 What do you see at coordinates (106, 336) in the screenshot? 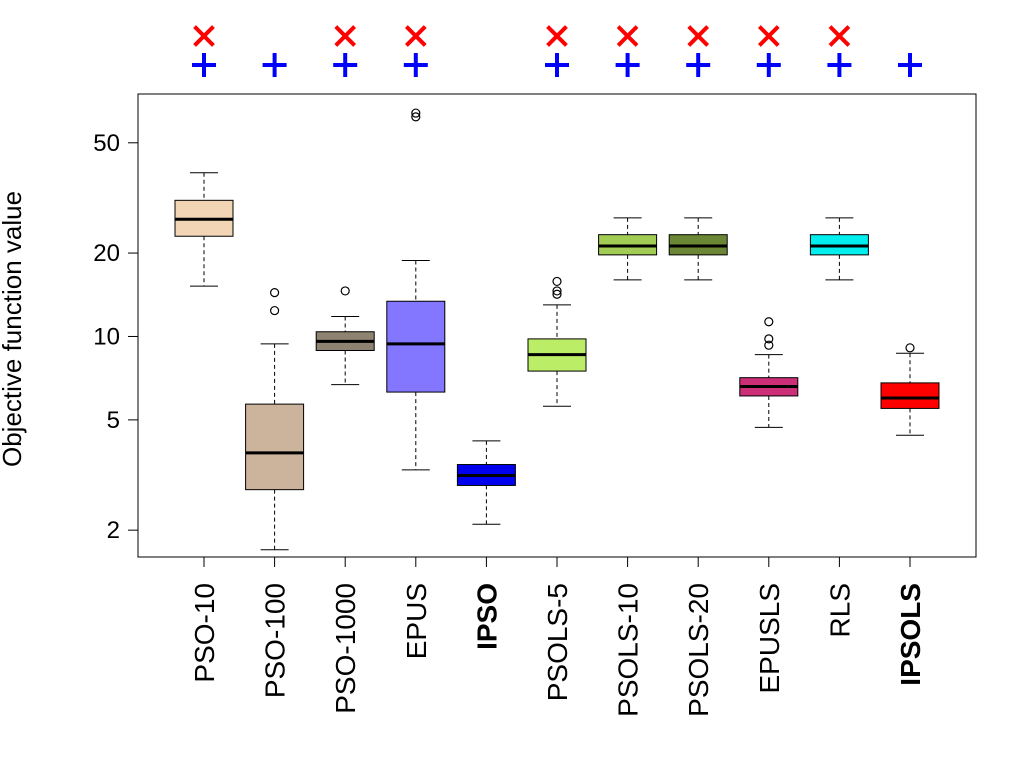
I see `y-tick-label: 10` at bounding box center [106, 336].